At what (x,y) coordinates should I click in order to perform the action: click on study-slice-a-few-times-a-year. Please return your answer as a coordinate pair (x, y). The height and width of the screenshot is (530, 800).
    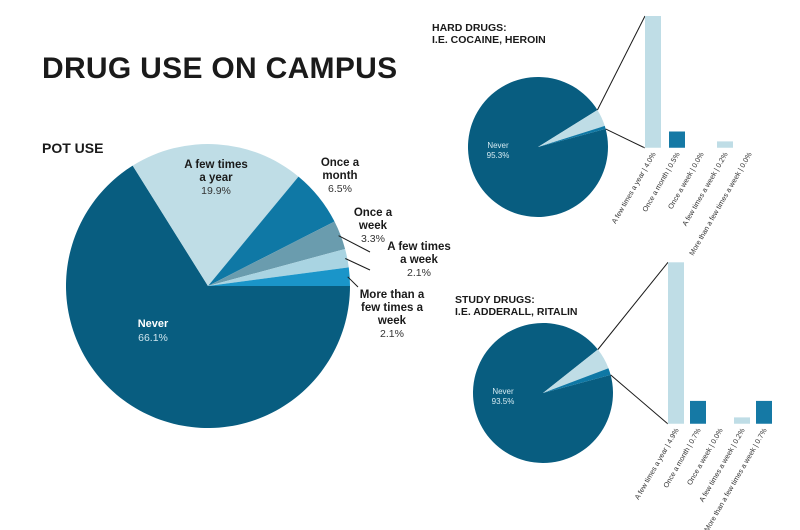
    Looking at the image, I should click on (576, 371).